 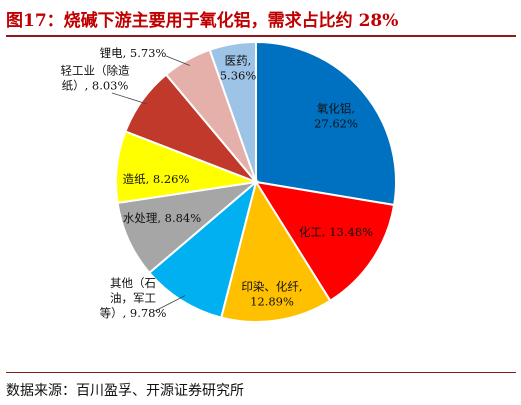 What do you see at coordinates (133, 298) in the screenshot?
I see `slice-label-4: 其他（石油，军工等）, 9.78%` at bounding box center [133, 298].